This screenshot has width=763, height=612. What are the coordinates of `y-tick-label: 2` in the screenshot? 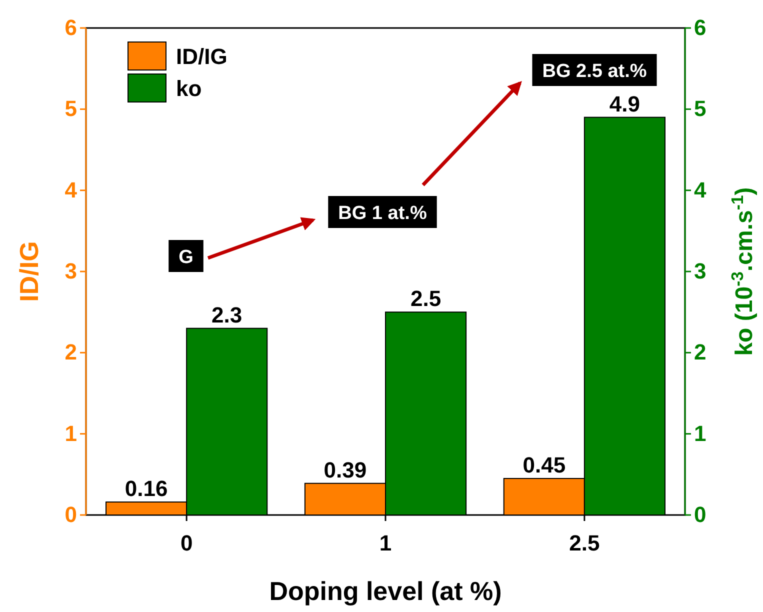 It's located at (70, 352).